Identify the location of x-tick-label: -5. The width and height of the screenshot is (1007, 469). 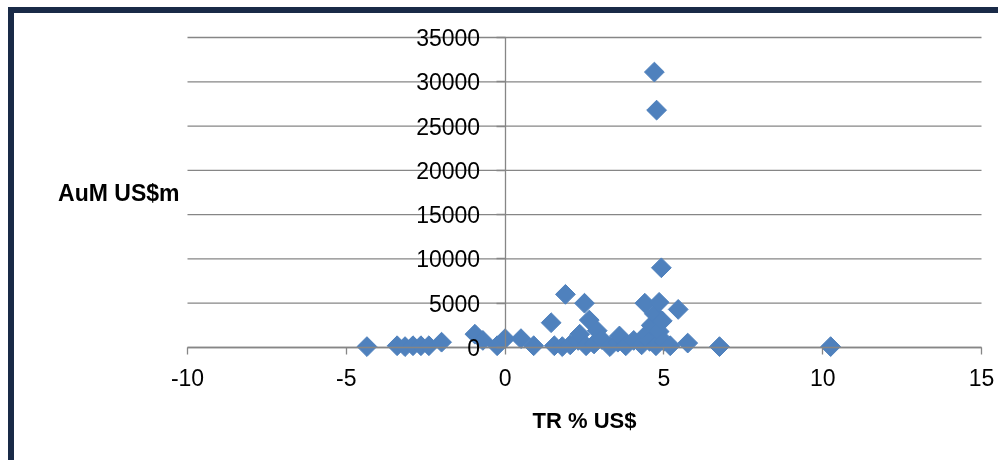
(346, 377).